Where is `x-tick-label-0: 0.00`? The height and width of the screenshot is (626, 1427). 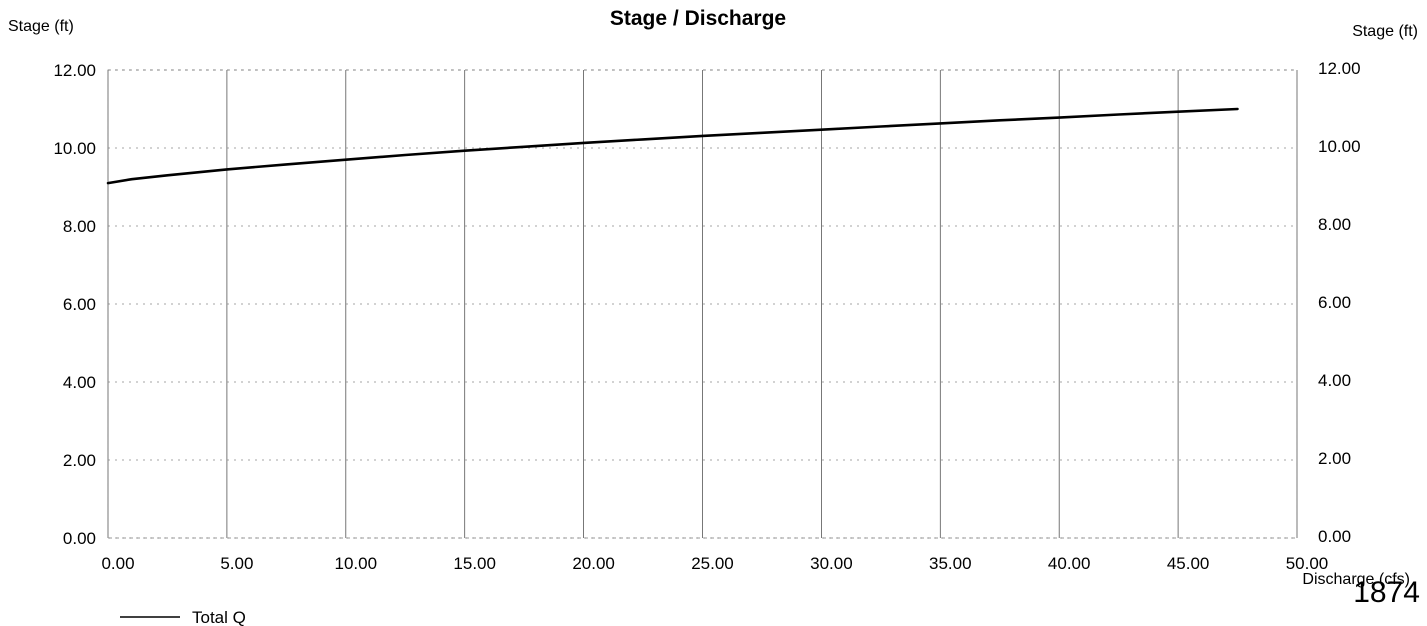 x-tick-label-0: 0.00 is located at coordinates (117, 563).